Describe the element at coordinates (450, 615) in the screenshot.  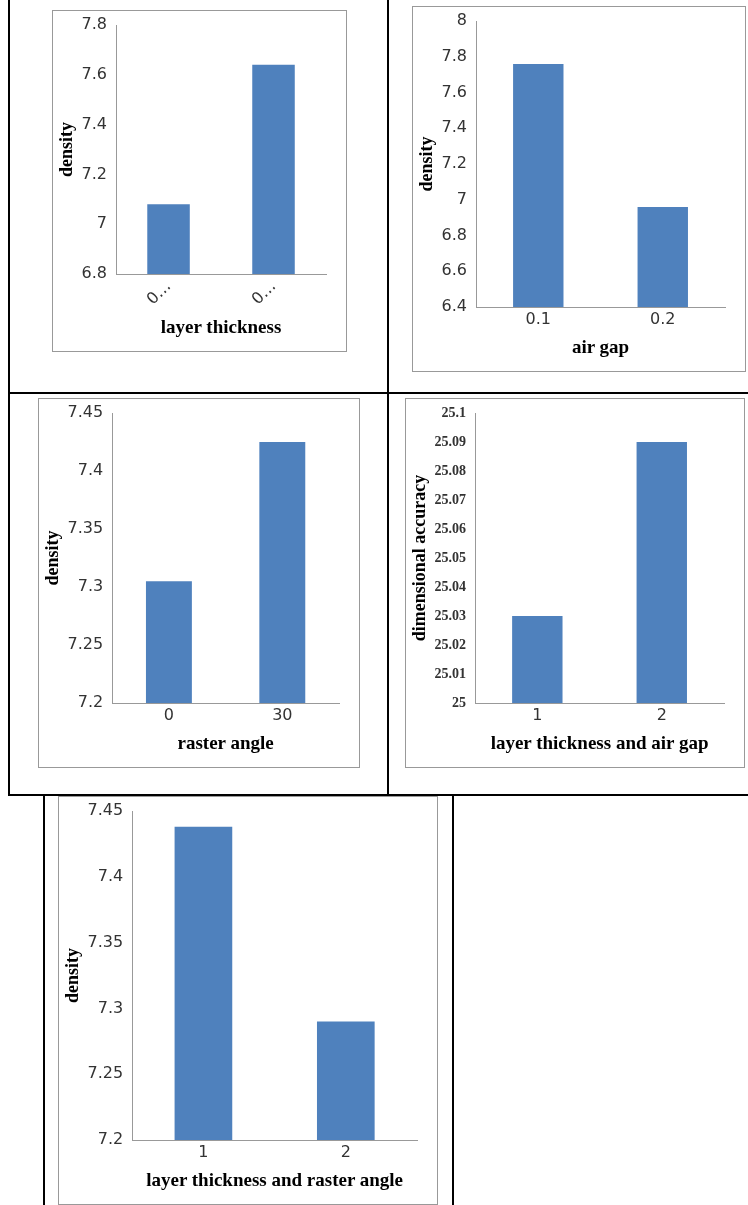
I see `y-tick-label: 25.03` at that location.